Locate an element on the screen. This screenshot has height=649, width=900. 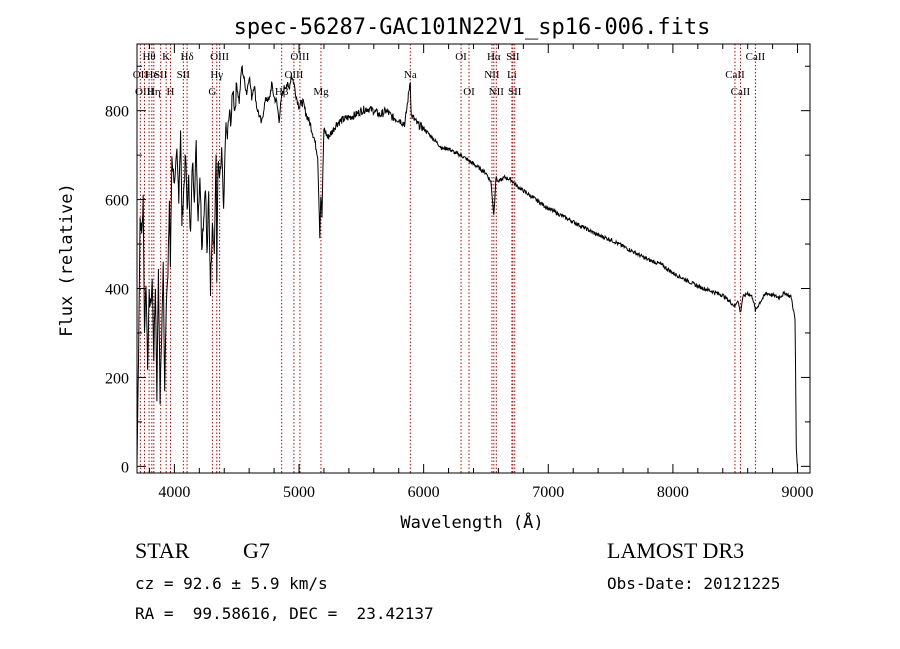
chart-title: spec-56287-GAC101N22V1_sp16-006.fits is located at coordinates (472, 27).